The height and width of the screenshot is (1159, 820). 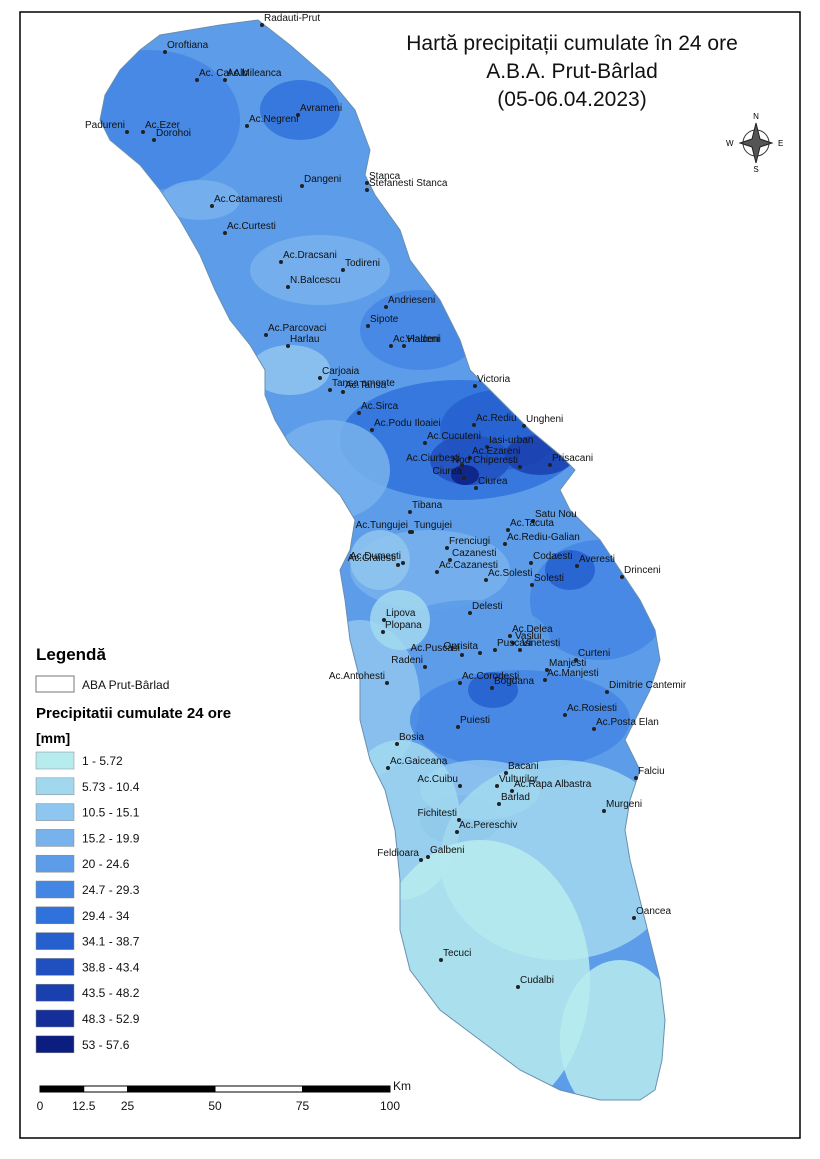 What do you see at coordinates (437, 779) in the screenshot?
I see `station-label: Ac.Cuibu` at bounding box center [437, 779].